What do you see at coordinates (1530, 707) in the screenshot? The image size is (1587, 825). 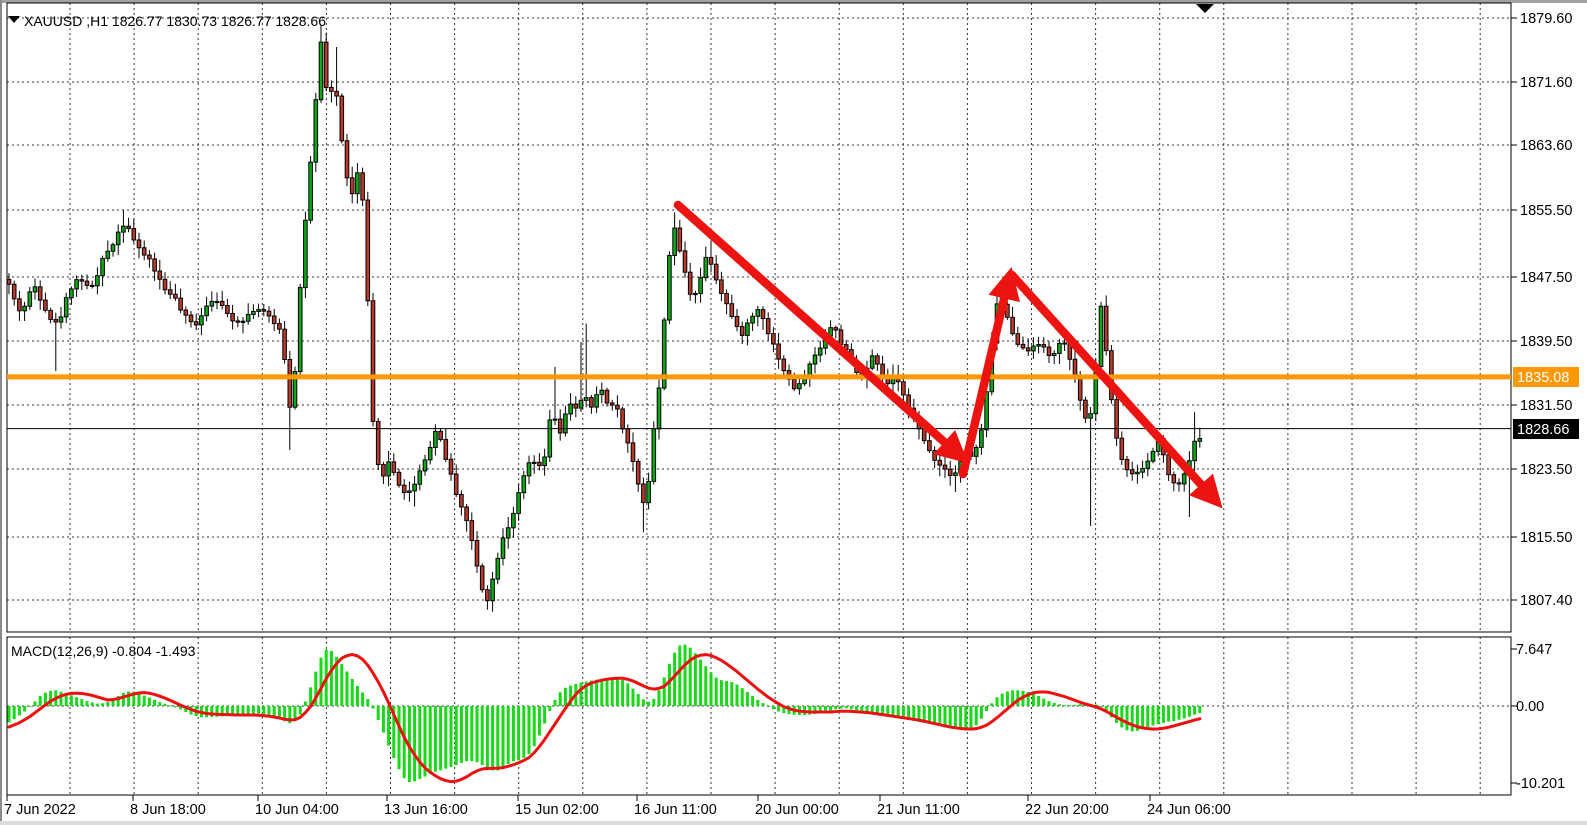 I see `macd-tick-label: 0.00` at bounding box center [1530, 707].